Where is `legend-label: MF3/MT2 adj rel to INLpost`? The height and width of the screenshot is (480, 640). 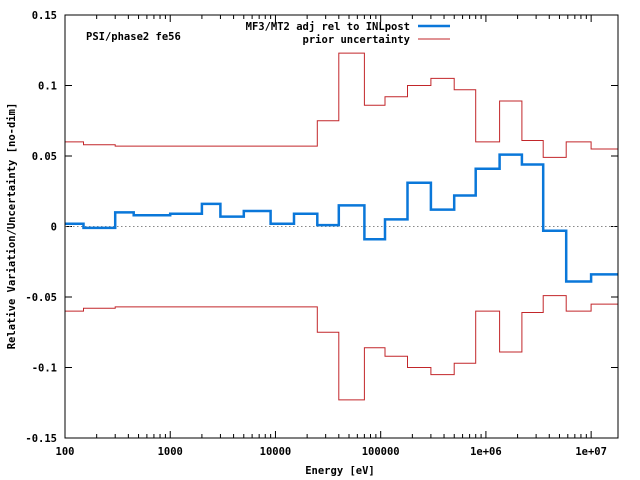
legend-label: MF3/MT2 adj rel to INLpost is located at coordinates (328, 27).